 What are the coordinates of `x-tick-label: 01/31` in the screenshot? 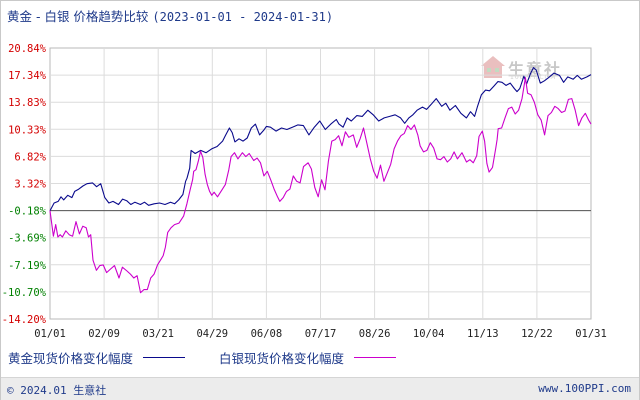 It's located at (591, 334).